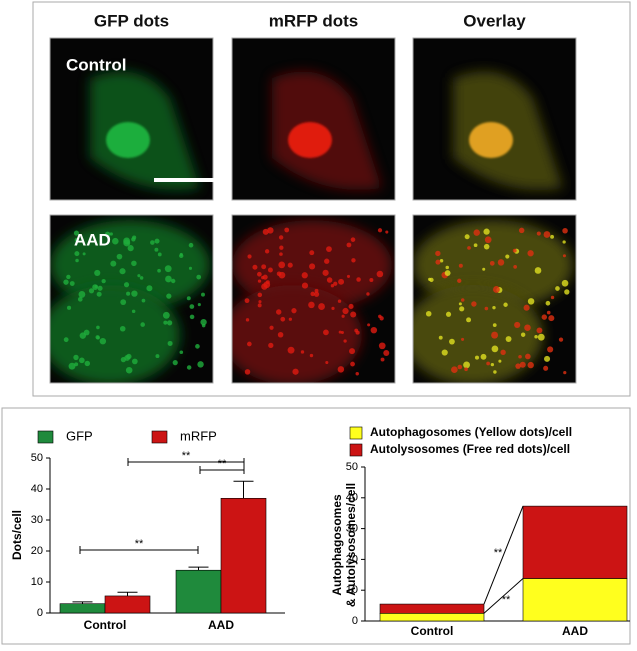 The image size is (637, 651). Describe the element at coordinates (17, 535) in the screenshot. I see `y-axis-label: Dots/cell` at that location.